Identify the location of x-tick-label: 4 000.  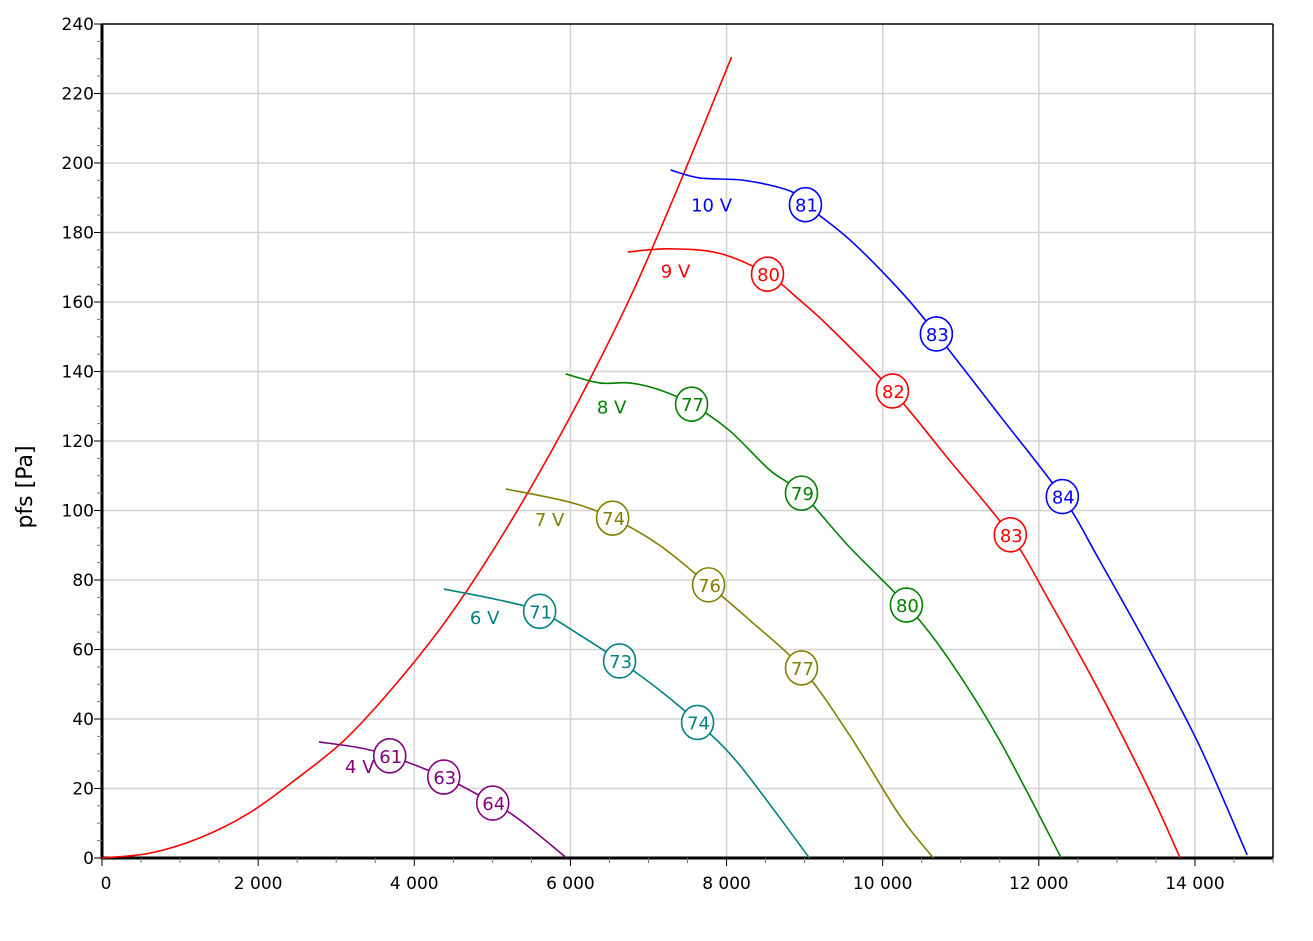
(414, 884).